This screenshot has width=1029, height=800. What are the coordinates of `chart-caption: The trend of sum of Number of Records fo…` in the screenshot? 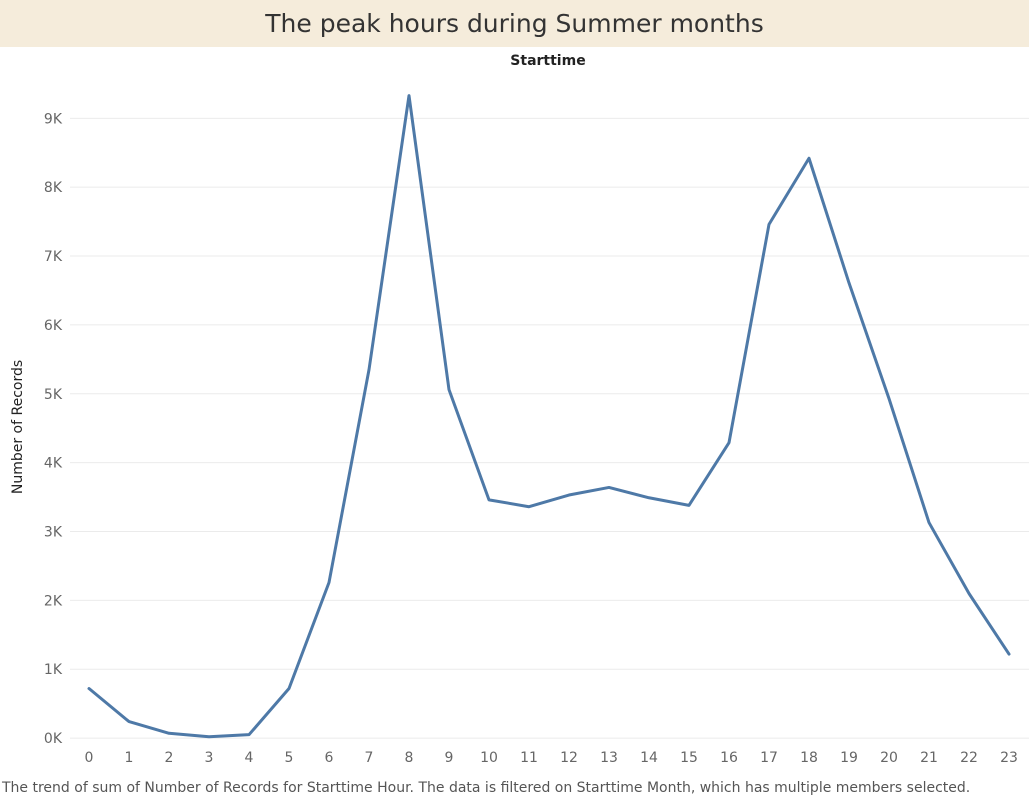 It's located at (486, 788).